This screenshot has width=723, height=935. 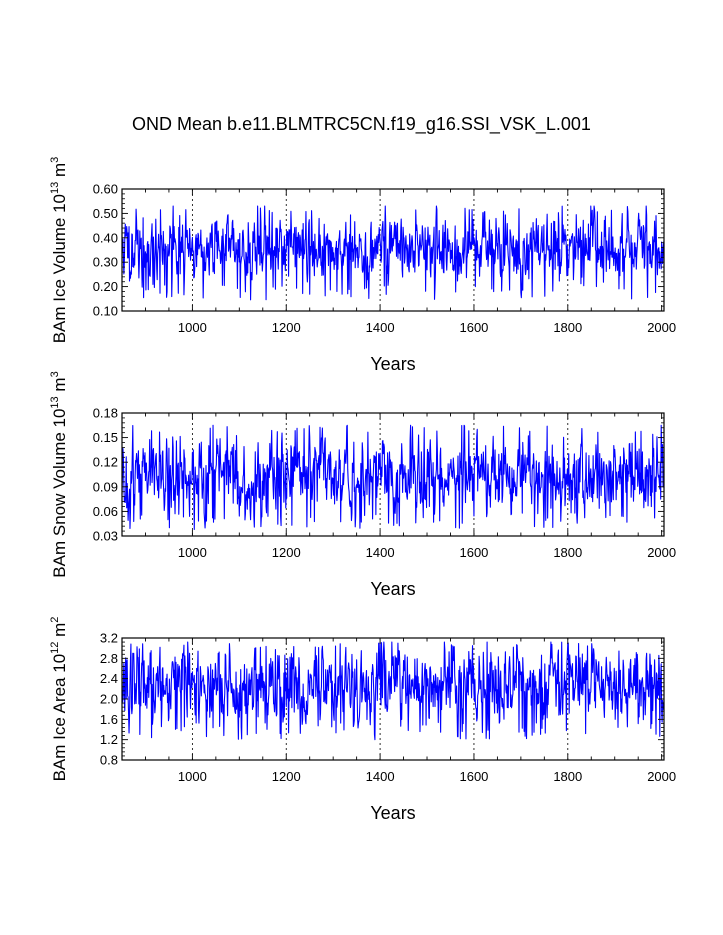 What do you see at coordinates (105, 413) in the screenshot?
I see `y-tick-label: 0.18` at bounding box center [105, 413].